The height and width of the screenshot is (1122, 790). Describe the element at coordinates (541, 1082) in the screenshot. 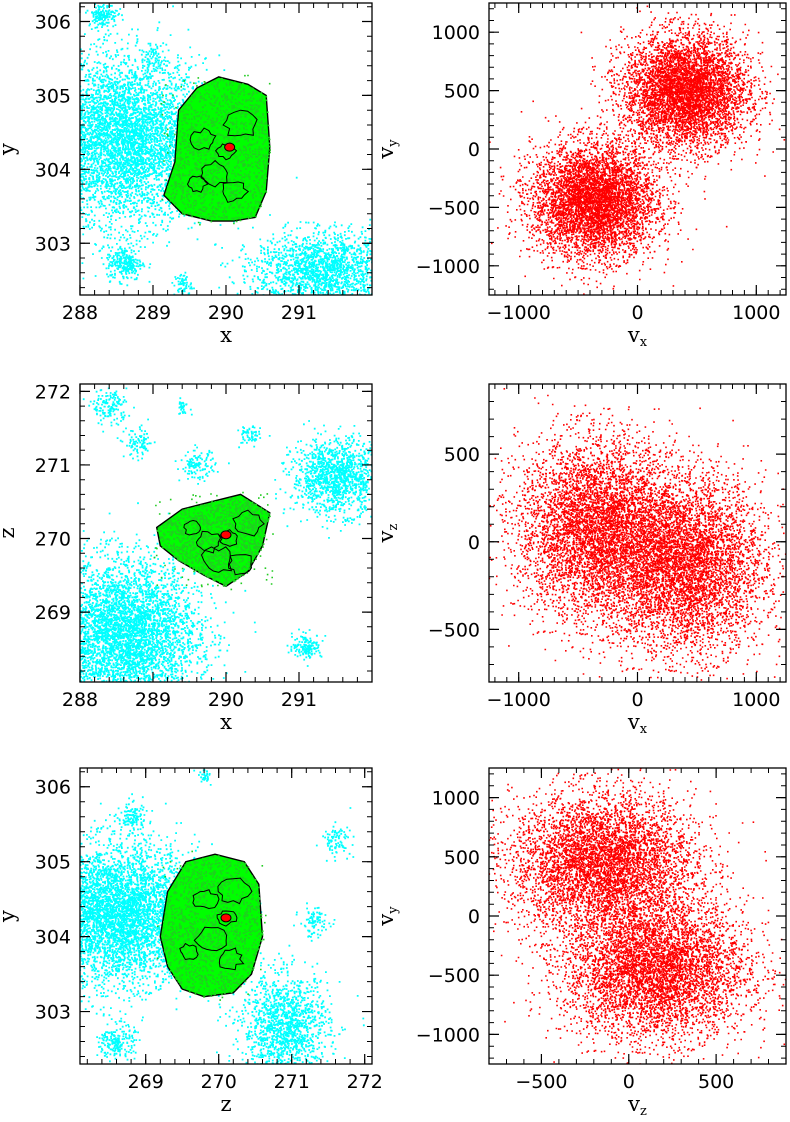

I see `x-tick-label: −500` at that location.